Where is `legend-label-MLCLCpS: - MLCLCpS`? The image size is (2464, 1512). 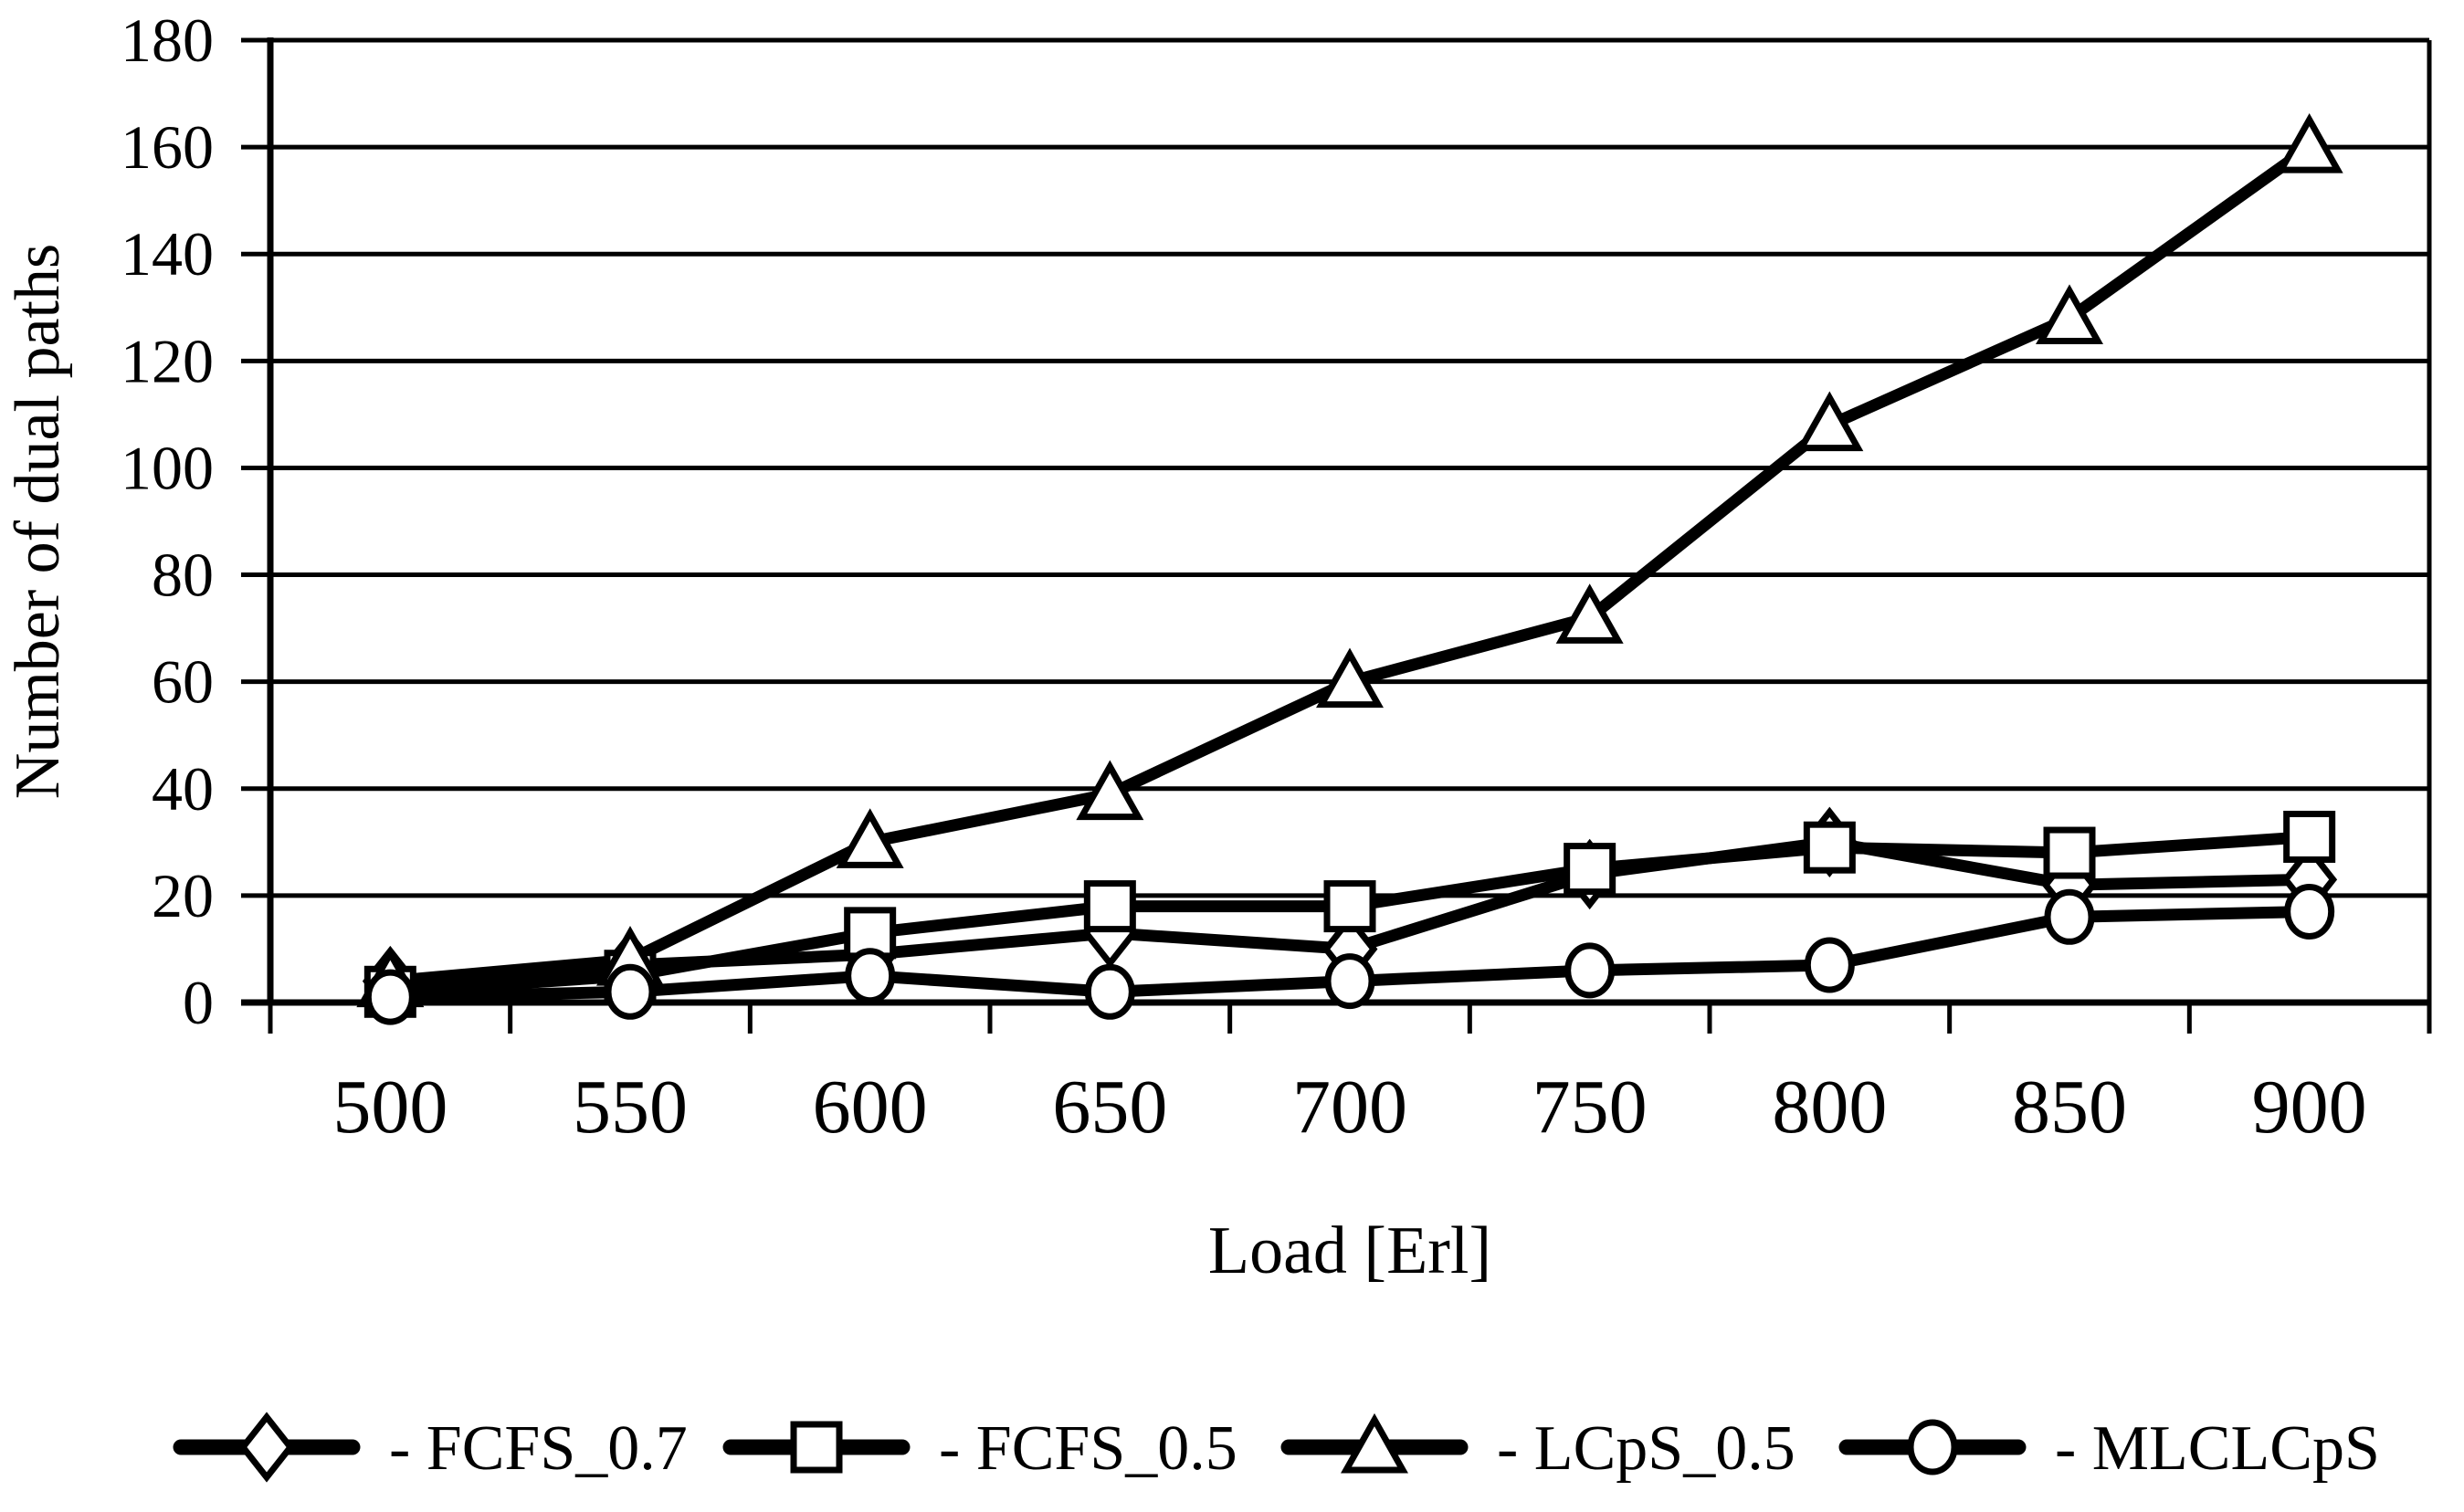
legend-label-MLCLCpS: - MLCLCpS is located at coordinates (2218, 1449).